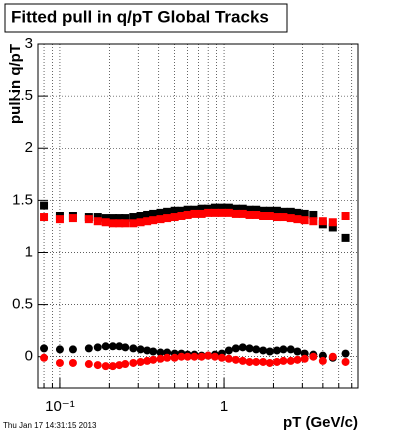  What do you see at coordinates (22, 304) in the screenshot?
I see `y-tick-label: 0.5` at bounding box center [22, 304].